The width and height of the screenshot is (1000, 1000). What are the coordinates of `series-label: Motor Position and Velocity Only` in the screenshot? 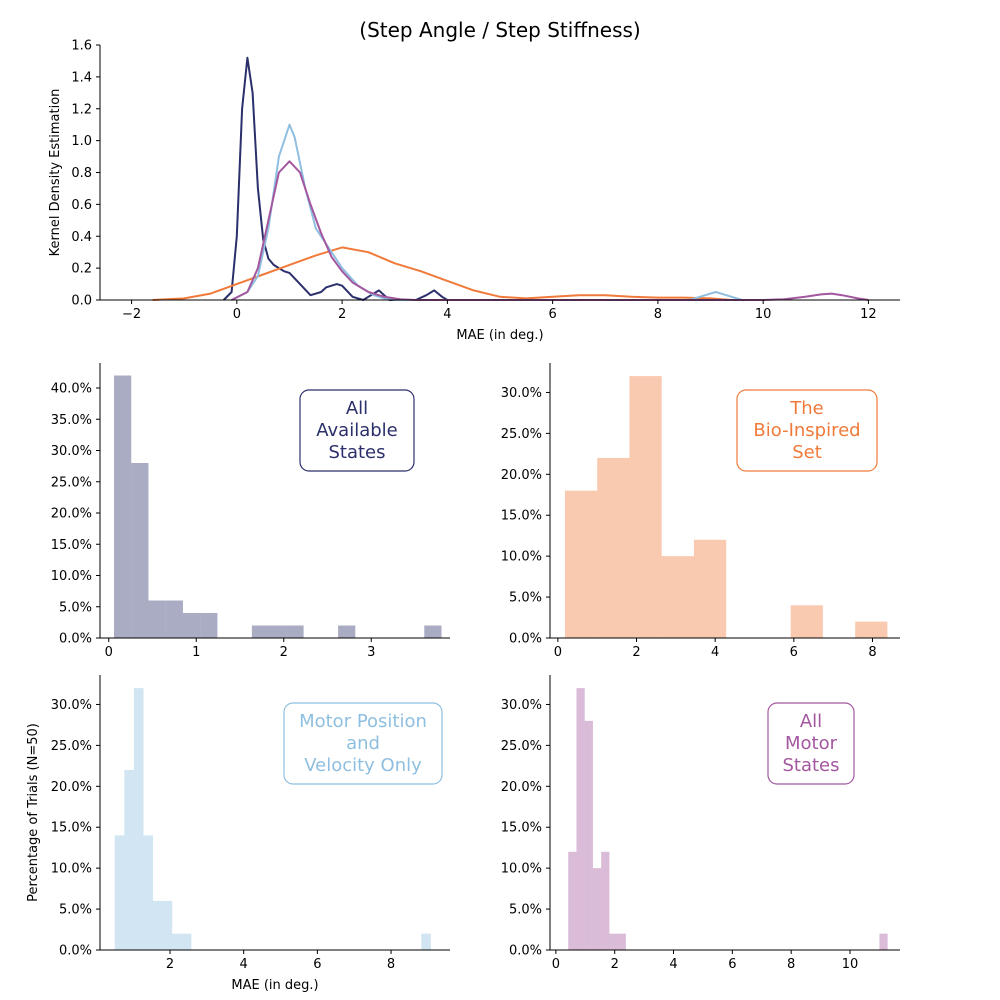 It's located at (363, 743).